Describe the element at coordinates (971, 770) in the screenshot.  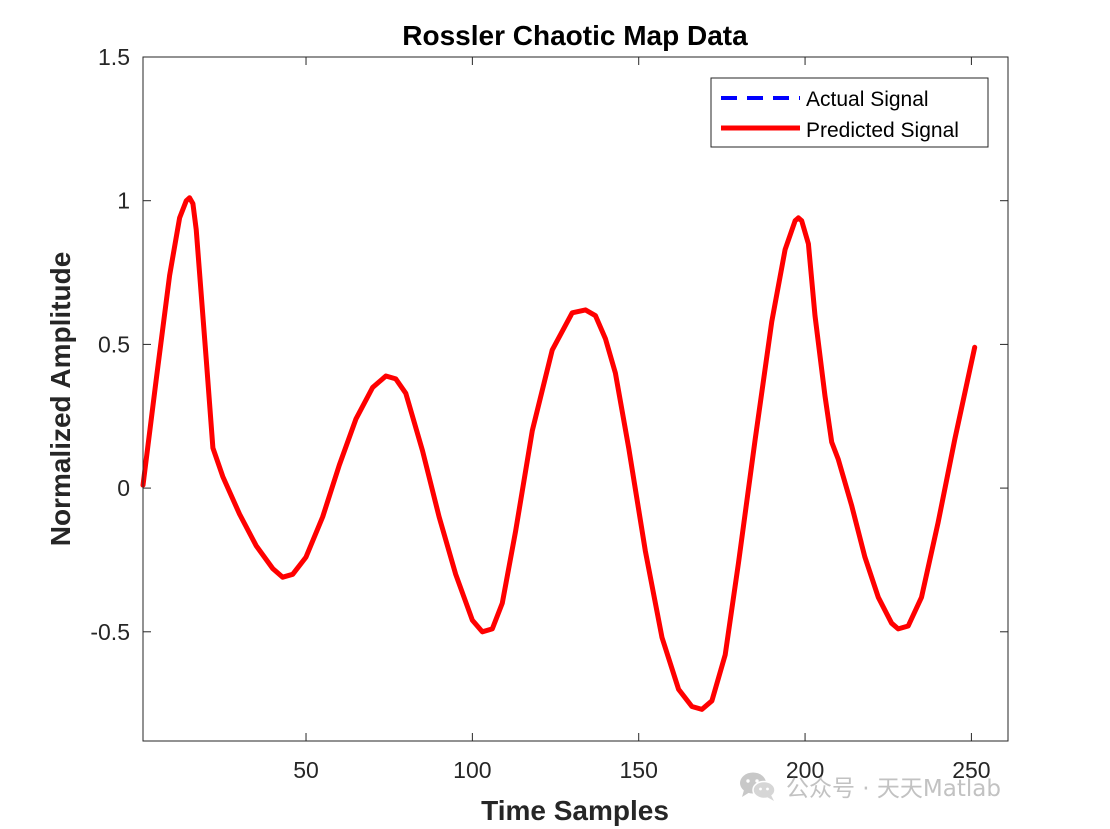
I see `x-tick-label: 250` at that location.